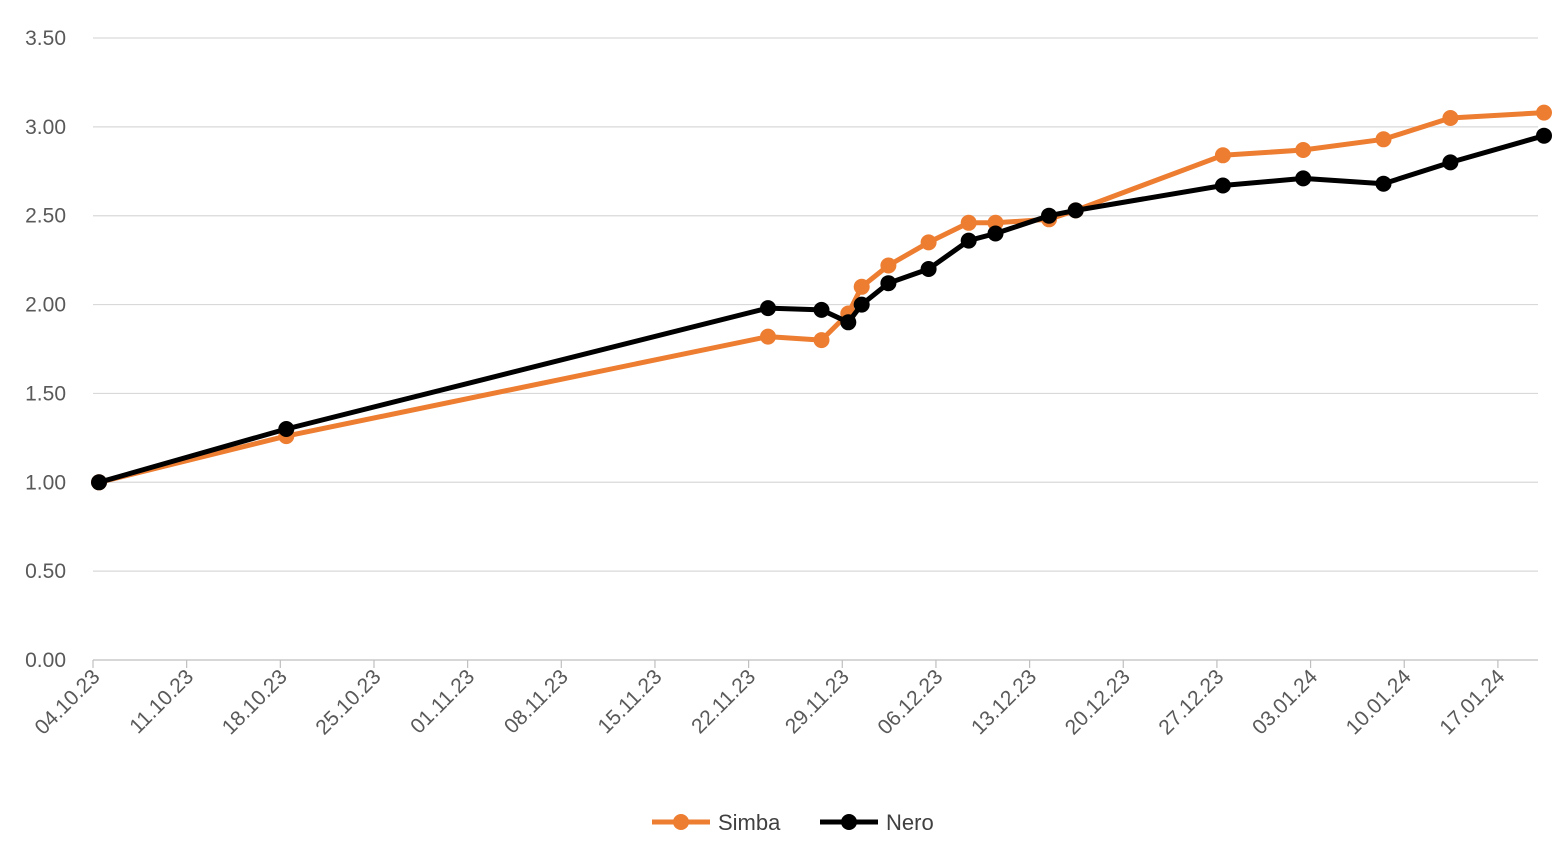 Image resolution: width=1566 pixels, height=842 pixels. I want to click on y-tick-label: 3.00, so click(45, 127).